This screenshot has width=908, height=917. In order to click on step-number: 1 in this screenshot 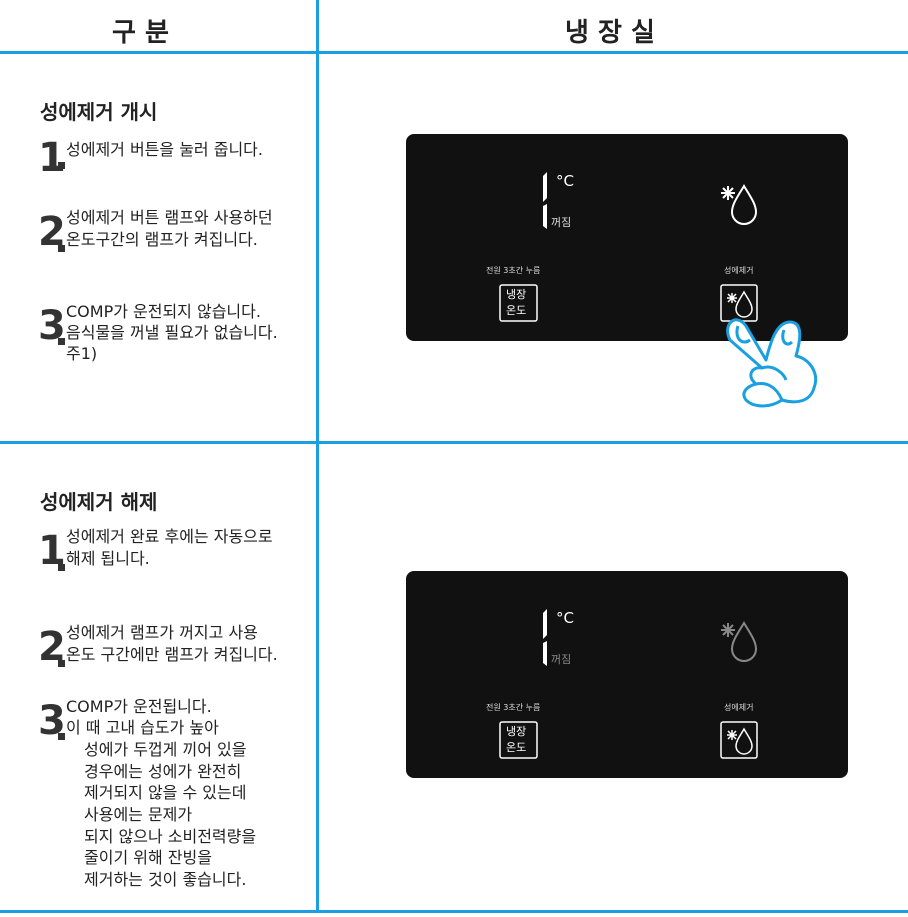, I will do `click(52, 158)`.